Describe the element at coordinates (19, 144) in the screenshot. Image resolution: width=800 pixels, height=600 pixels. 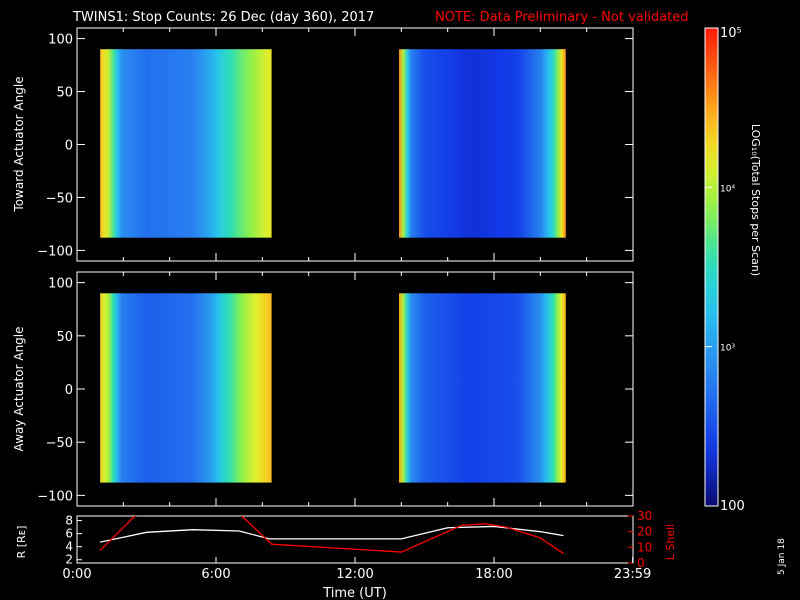
I see `toward-y-axis-label: Toward Actuator Angle` at that location.